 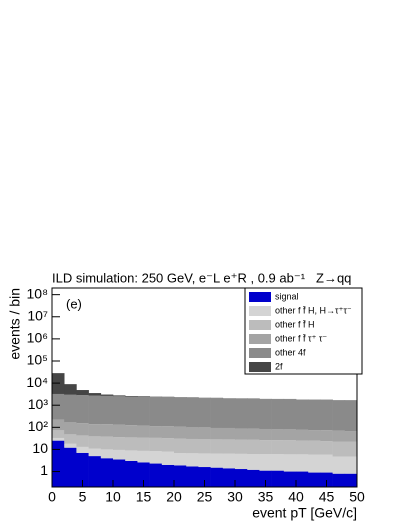 I want to click on x-tick-label: 30, so click(x=235, y=497).